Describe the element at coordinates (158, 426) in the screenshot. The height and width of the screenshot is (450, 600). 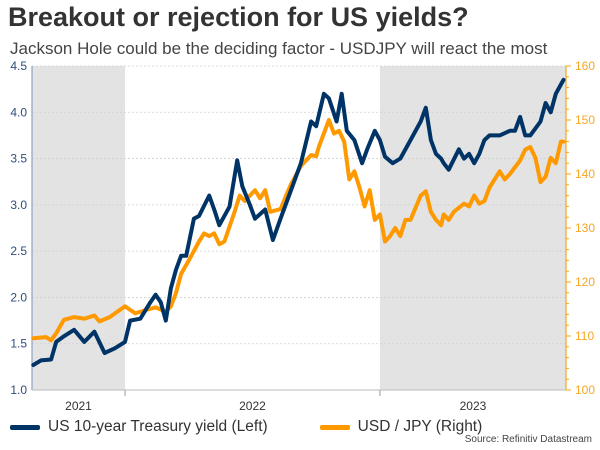
I see `legend-label-yield: US 10-year Treasury yield (Left)` at that location.